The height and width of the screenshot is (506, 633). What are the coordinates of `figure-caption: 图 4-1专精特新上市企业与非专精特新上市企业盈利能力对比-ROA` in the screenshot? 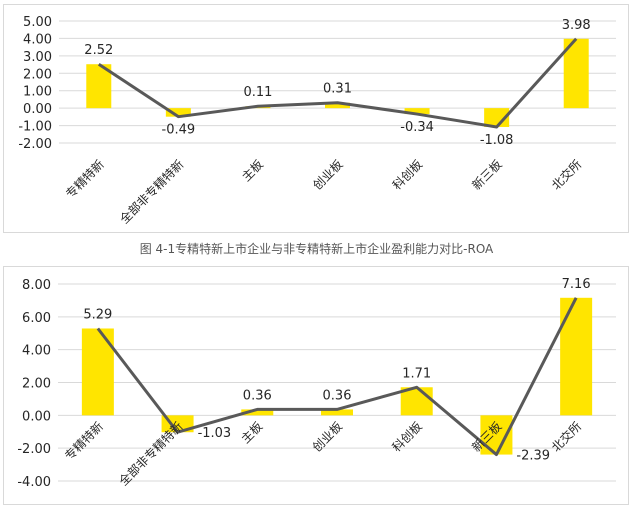 It's located at (316, 249).